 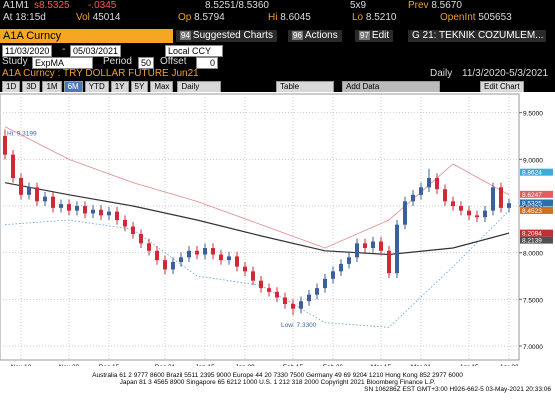 I want to click on open-interest: OpenInt 505653, so click(x=476, y=18).